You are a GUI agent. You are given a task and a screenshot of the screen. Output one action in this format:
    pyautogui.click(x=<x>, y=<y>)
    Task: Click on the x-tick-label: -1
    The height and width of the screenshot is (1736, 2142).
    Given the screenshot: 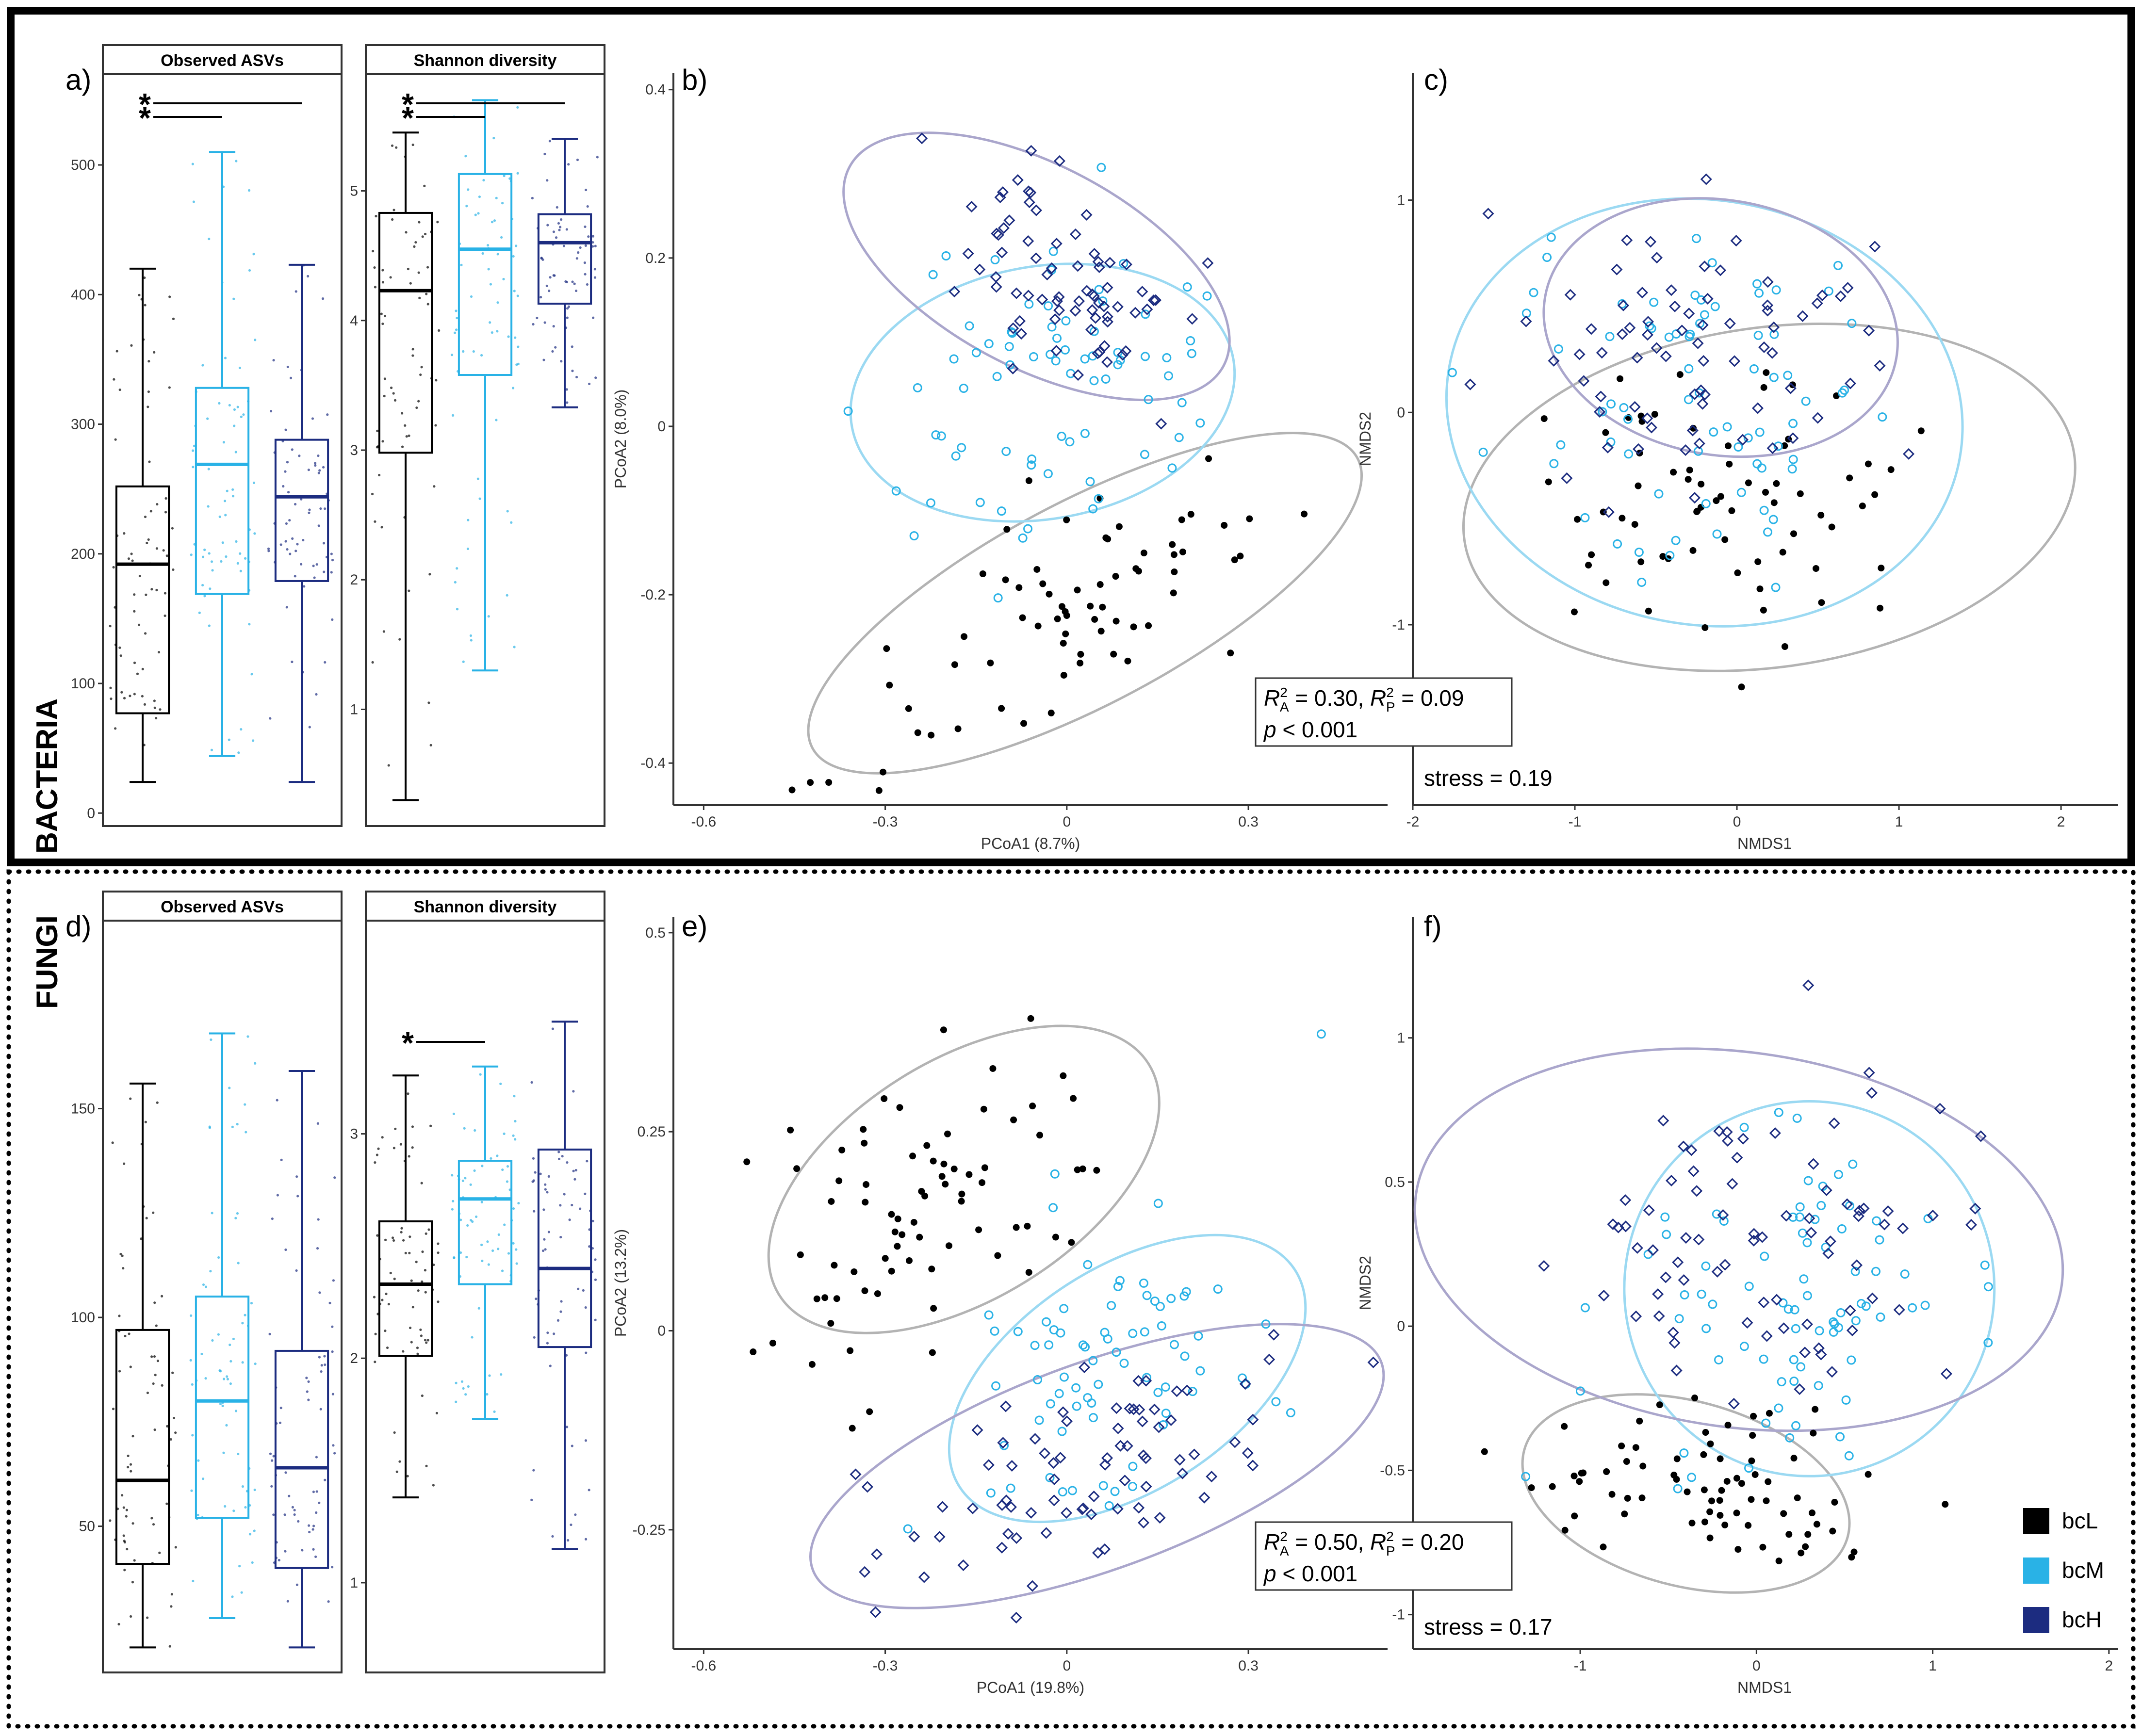 What is the action you would take?
    pyautogui.click(x=1580, y=1666)
    